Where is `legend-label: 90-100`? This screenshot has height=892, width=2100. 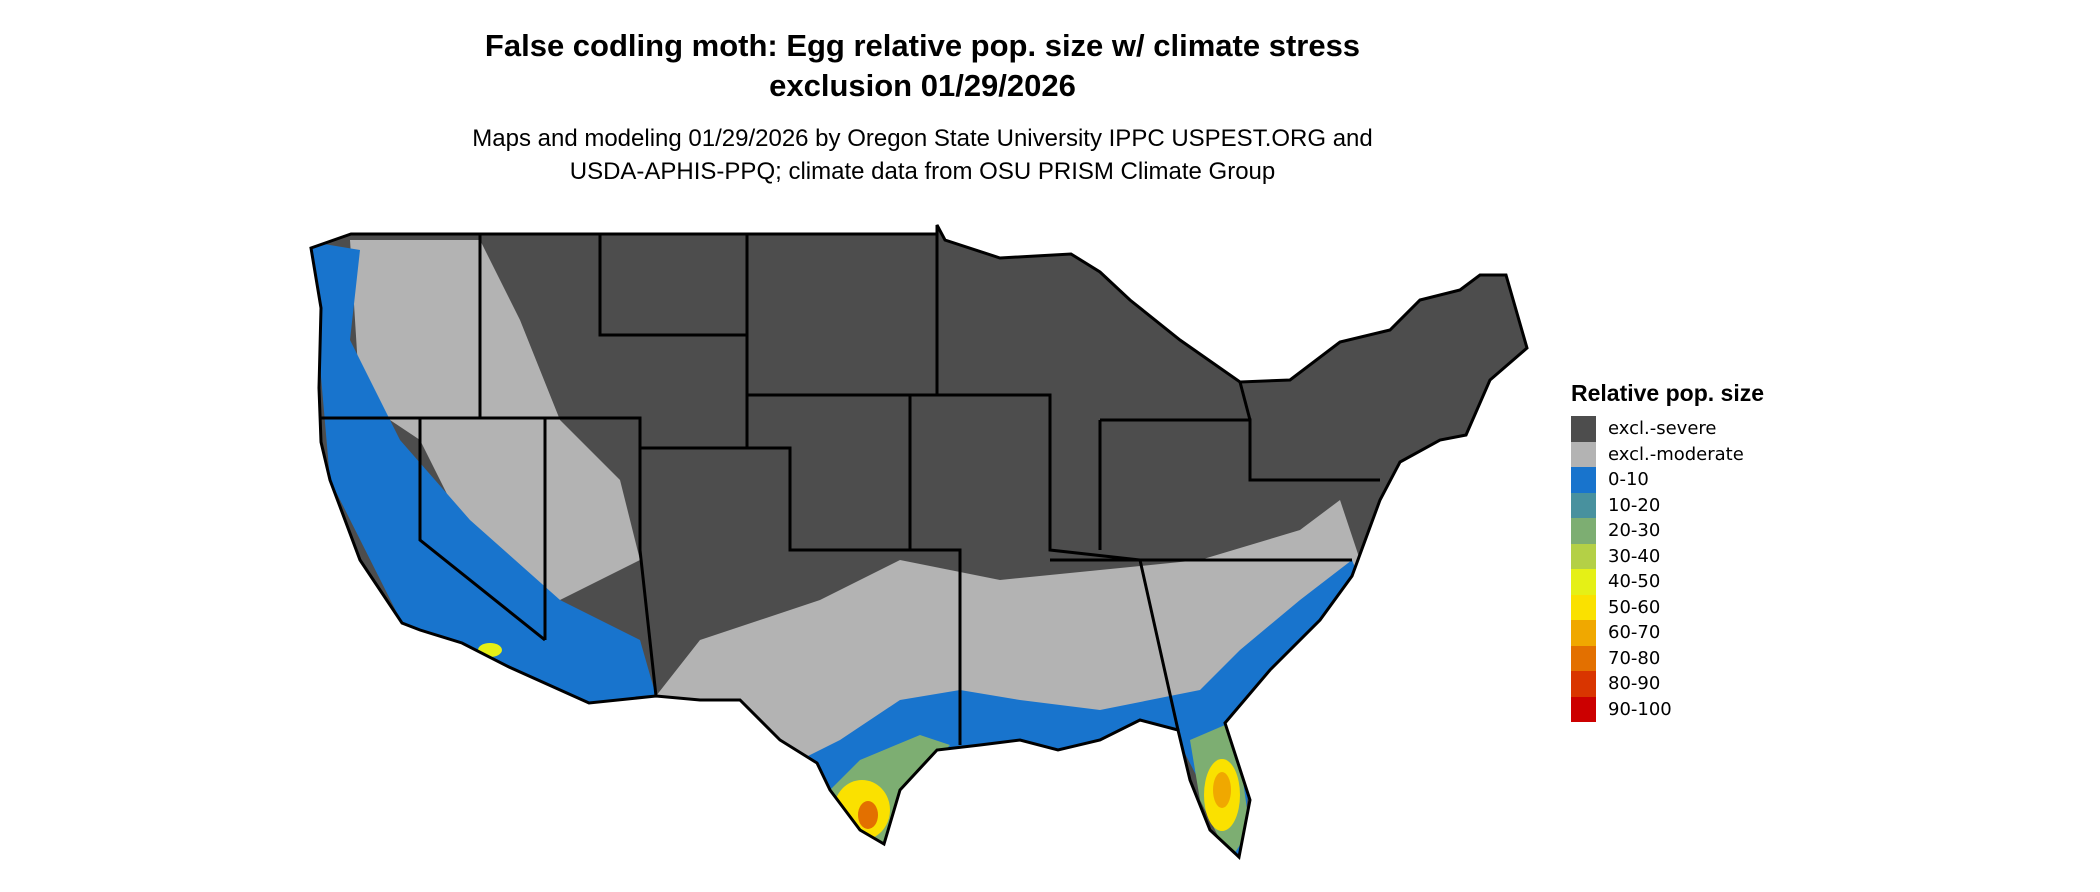
legend-label: 90-100 is located at coordinates (1640, 709).